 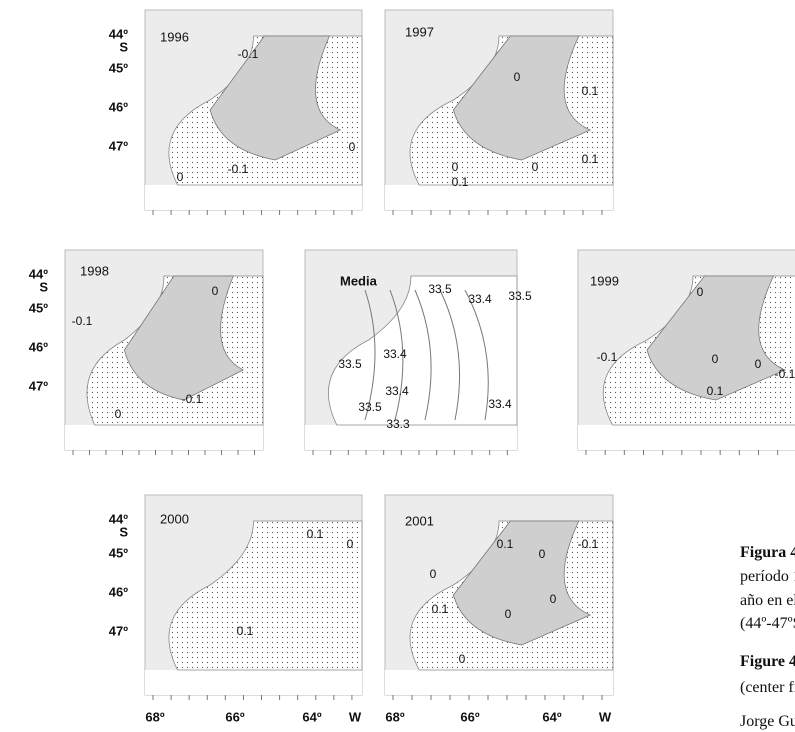 I want to click on caption-line: Figura 4. V, so click(x=767, y=552).